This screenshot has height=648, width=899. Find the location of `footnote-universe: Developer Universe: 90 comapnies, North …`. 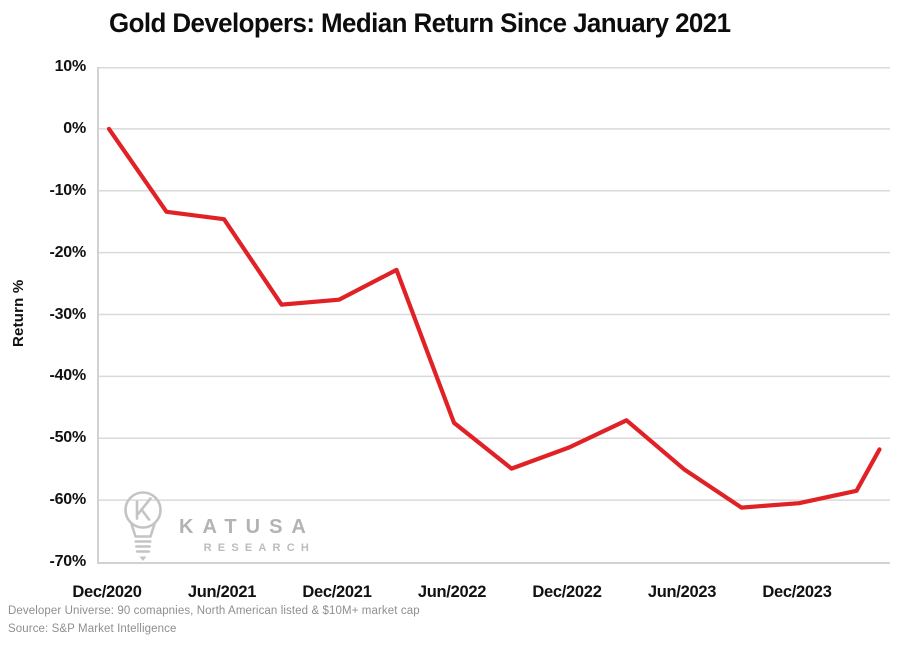

footnote-universe: Developer Universe: 90 comapnies, North … is located at coordinates (214, 611).